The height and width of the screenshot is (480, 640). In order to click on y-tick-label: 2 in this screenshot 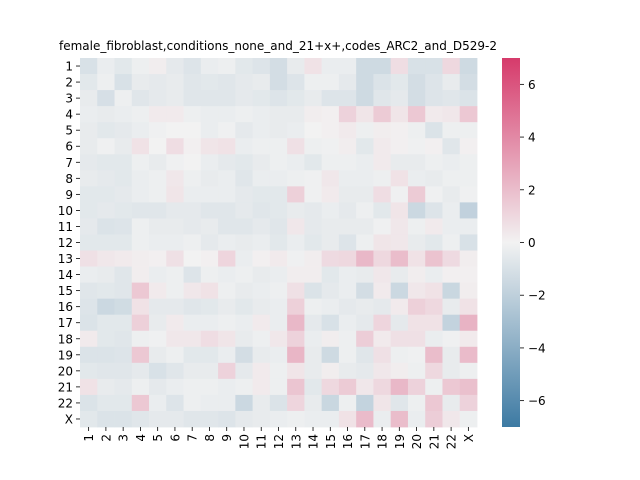, I will do `click(69, 83)`.